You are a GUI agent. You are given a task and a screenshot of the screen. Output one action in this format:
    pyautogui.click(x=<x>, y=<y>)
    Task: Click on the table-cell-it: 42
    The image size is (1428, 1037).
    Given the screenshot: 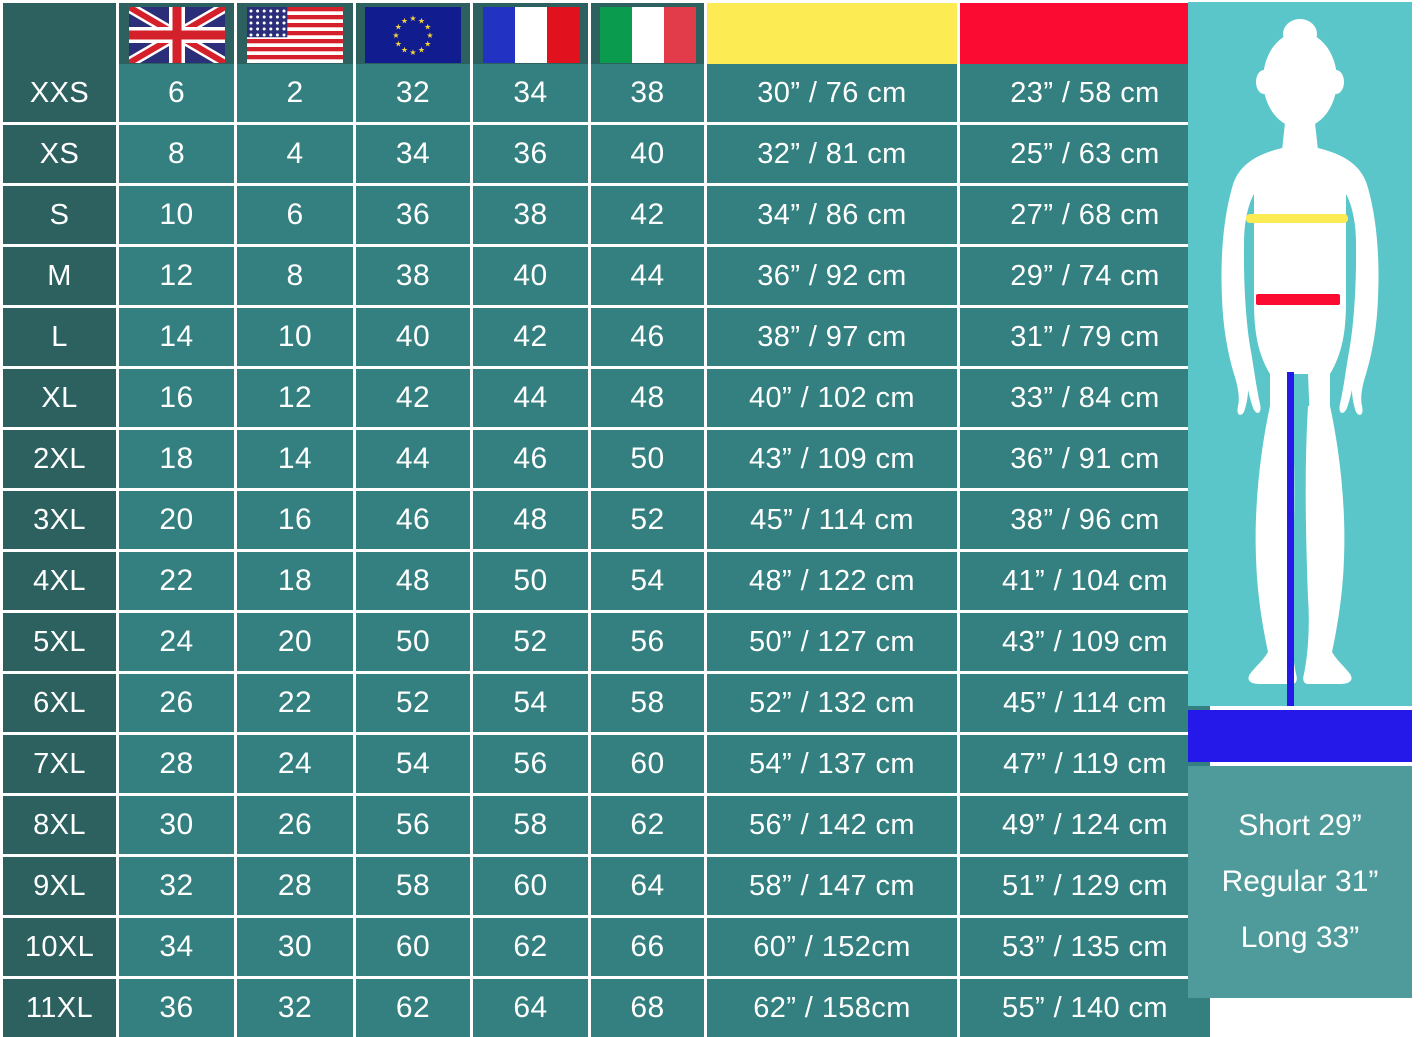 What is the action you would take?
    pyautogui.click(x=647, y=215)
    